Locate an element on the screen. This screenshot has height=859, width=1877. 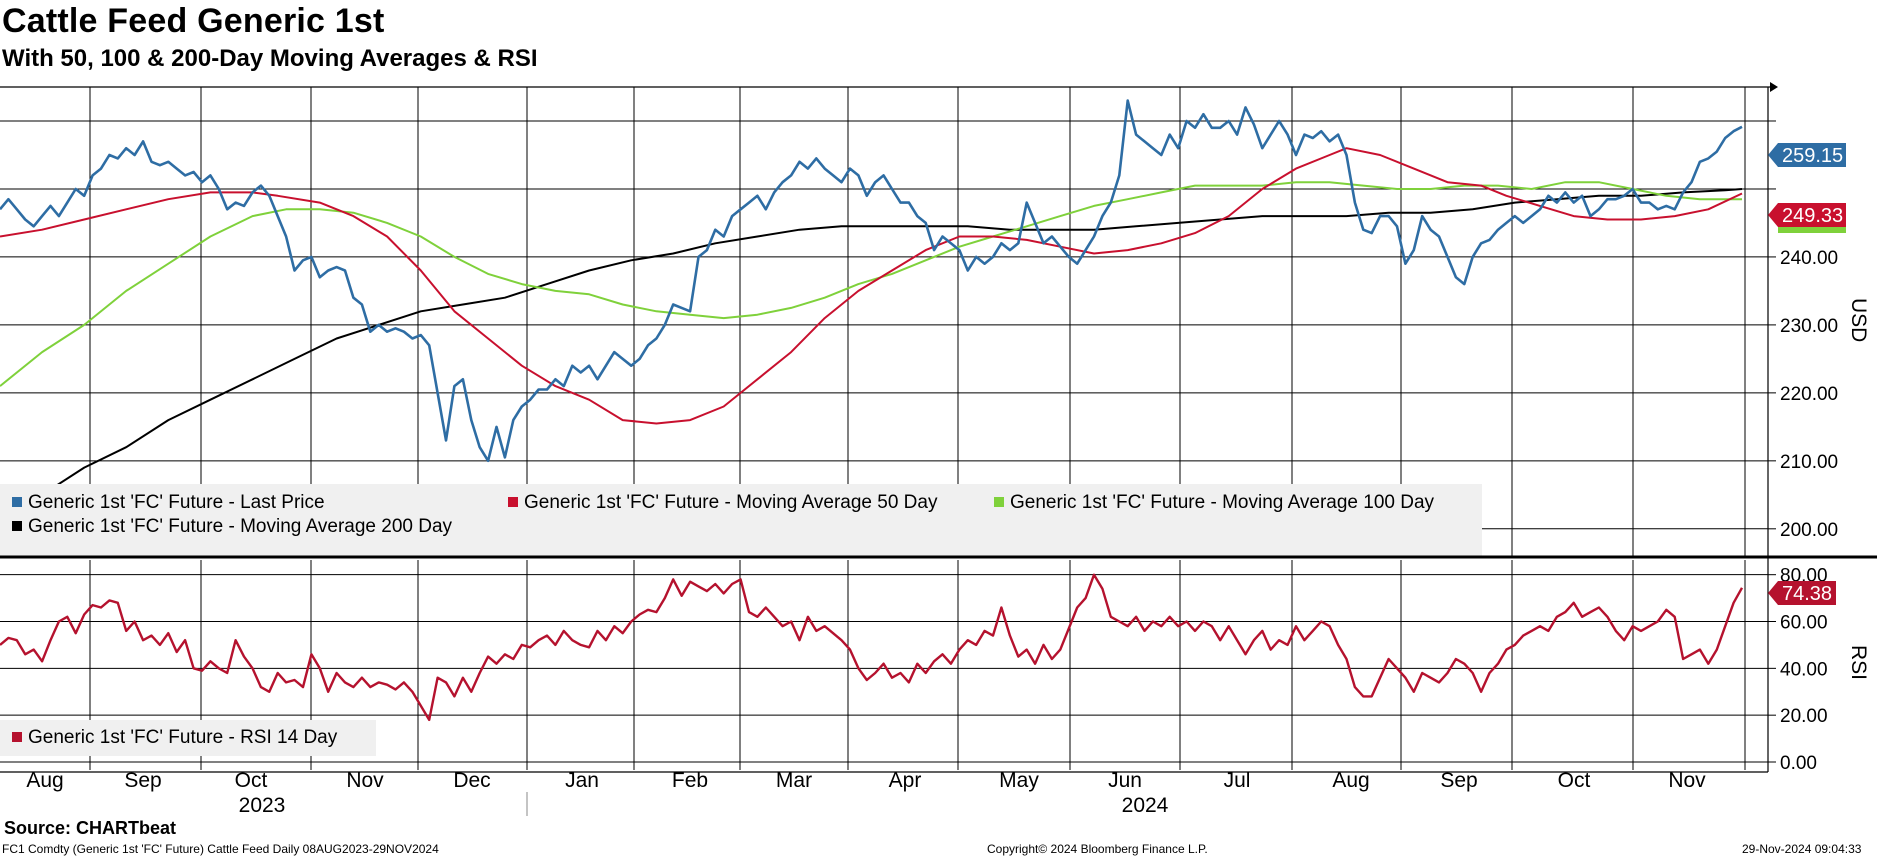
rsi-y-tick-label: 20.00 is located at coordinates (1804, 716).